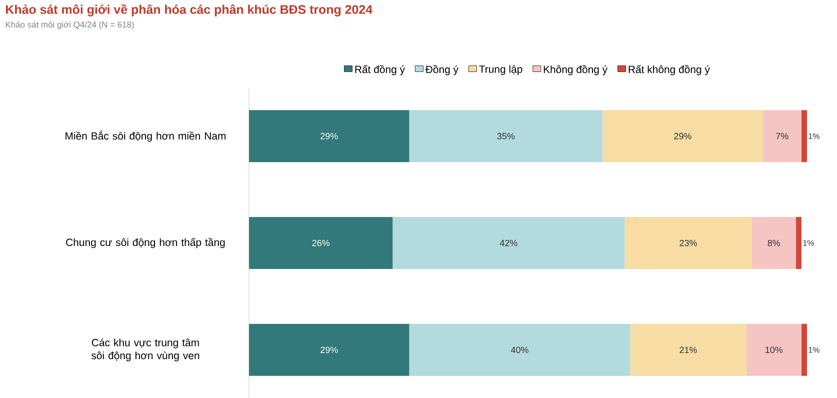  What do you see at coordinates (441, 70) in the screenshot?
I see `legend-label: Đồng ý` at bounding box center [441, 70].